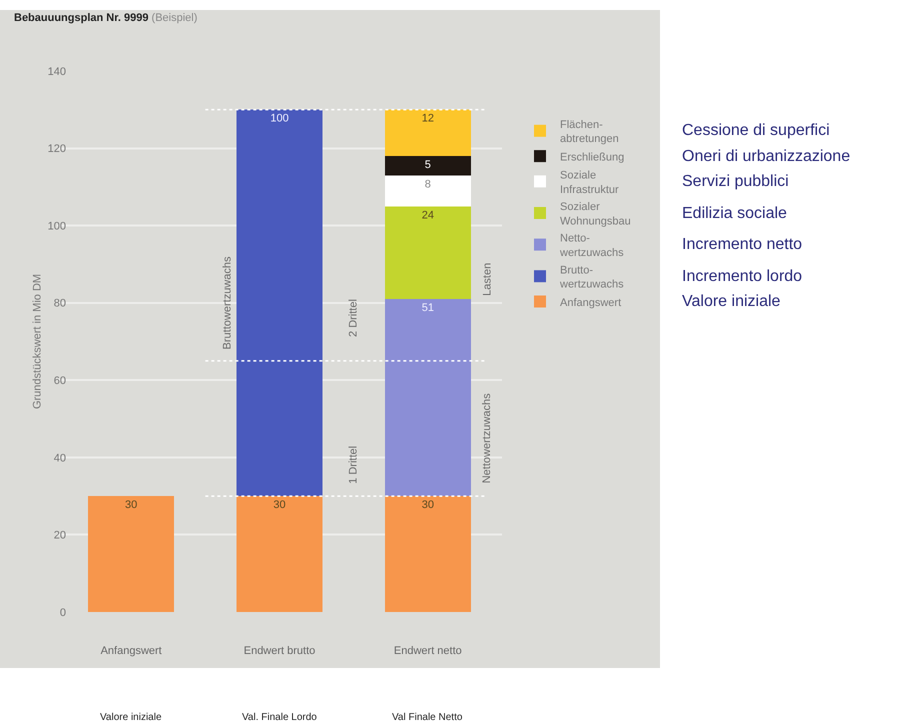  Describe the element at coordinates (280, 651) in the screenshot. I see `x-tick-label: Endwert brutto` at that location.